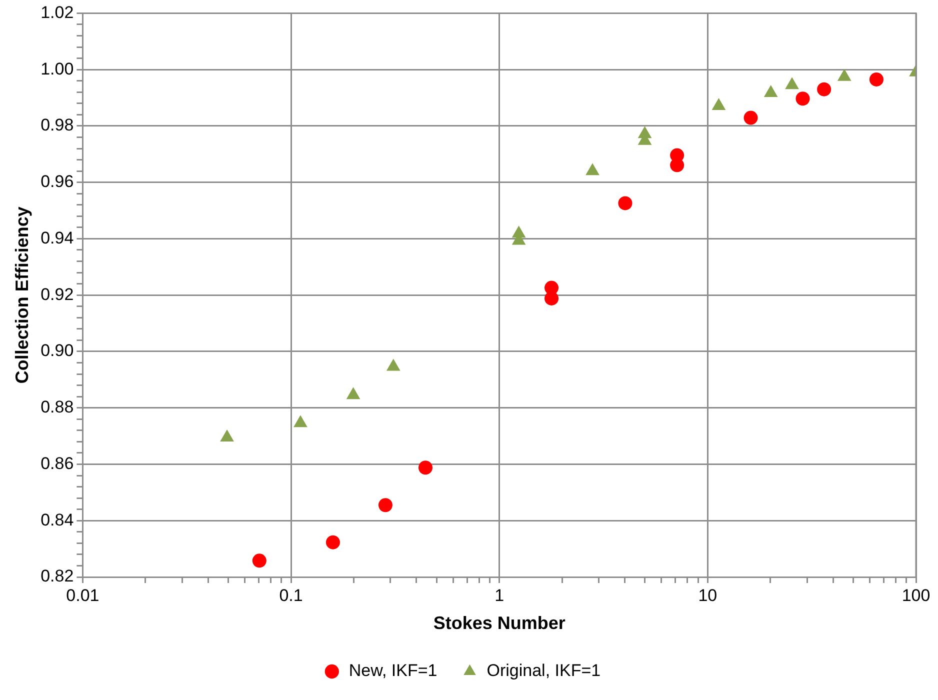 The height and width of the screenshot is (700, 938). Describe the element at coordinates (57, 182) in the screenshot. I see `y-tick-label: 0.96` at that location.